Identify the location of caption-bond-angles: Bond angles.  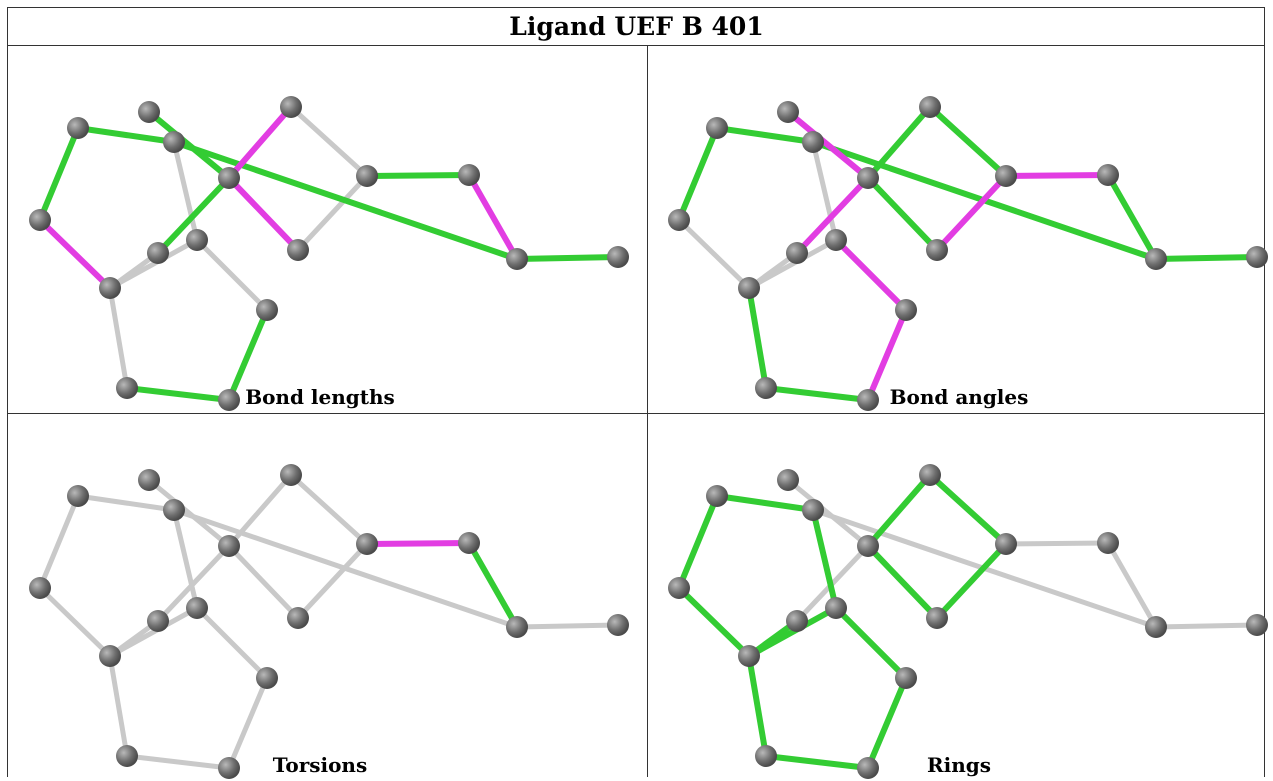
(959, 397).